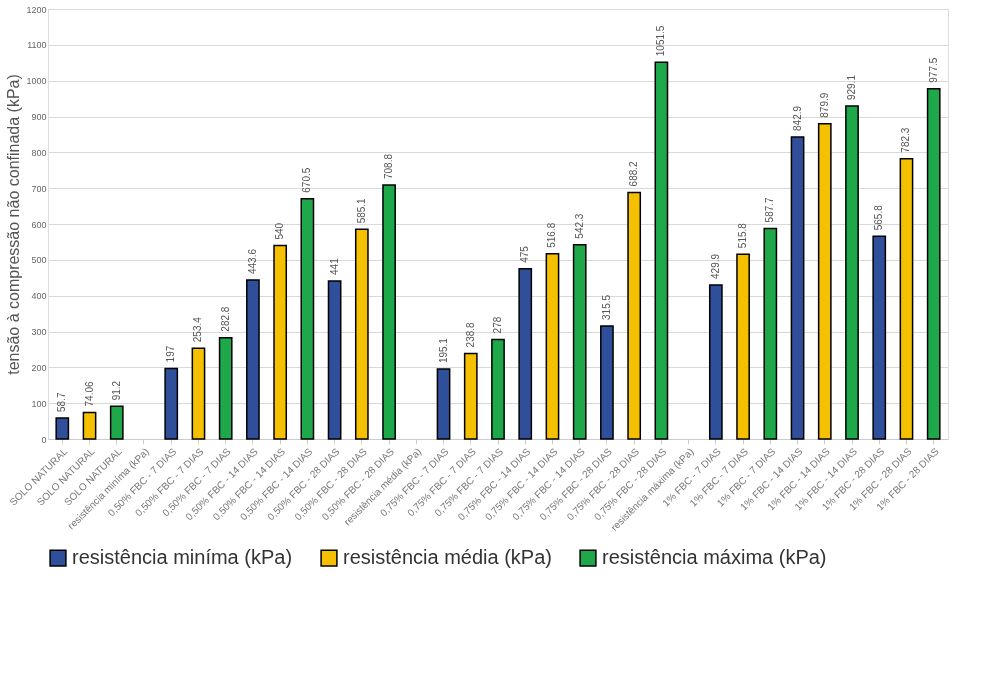  Describe the element at coordinates (14, 224) in the screenshot. I see `y-axis-title: tensão à compressão não confinada (kPa)` at that location.